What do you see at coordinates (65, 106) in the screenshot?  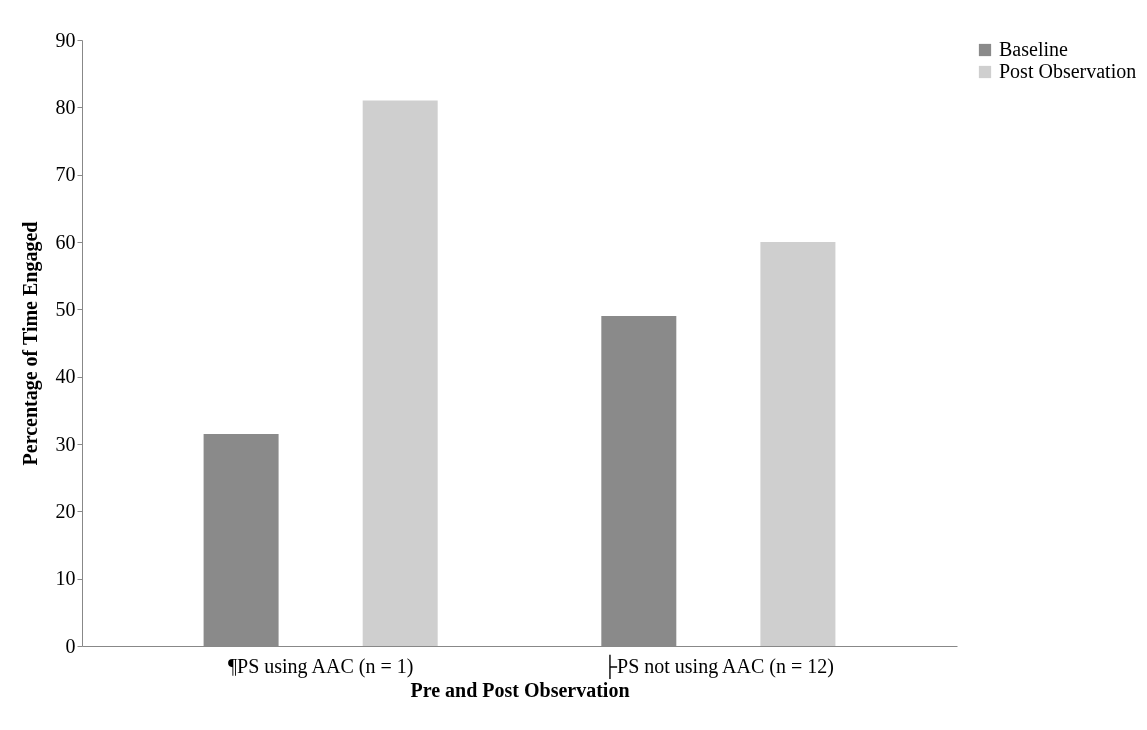 I see `y-tick-label: 80` at bounding box center [65, 106].